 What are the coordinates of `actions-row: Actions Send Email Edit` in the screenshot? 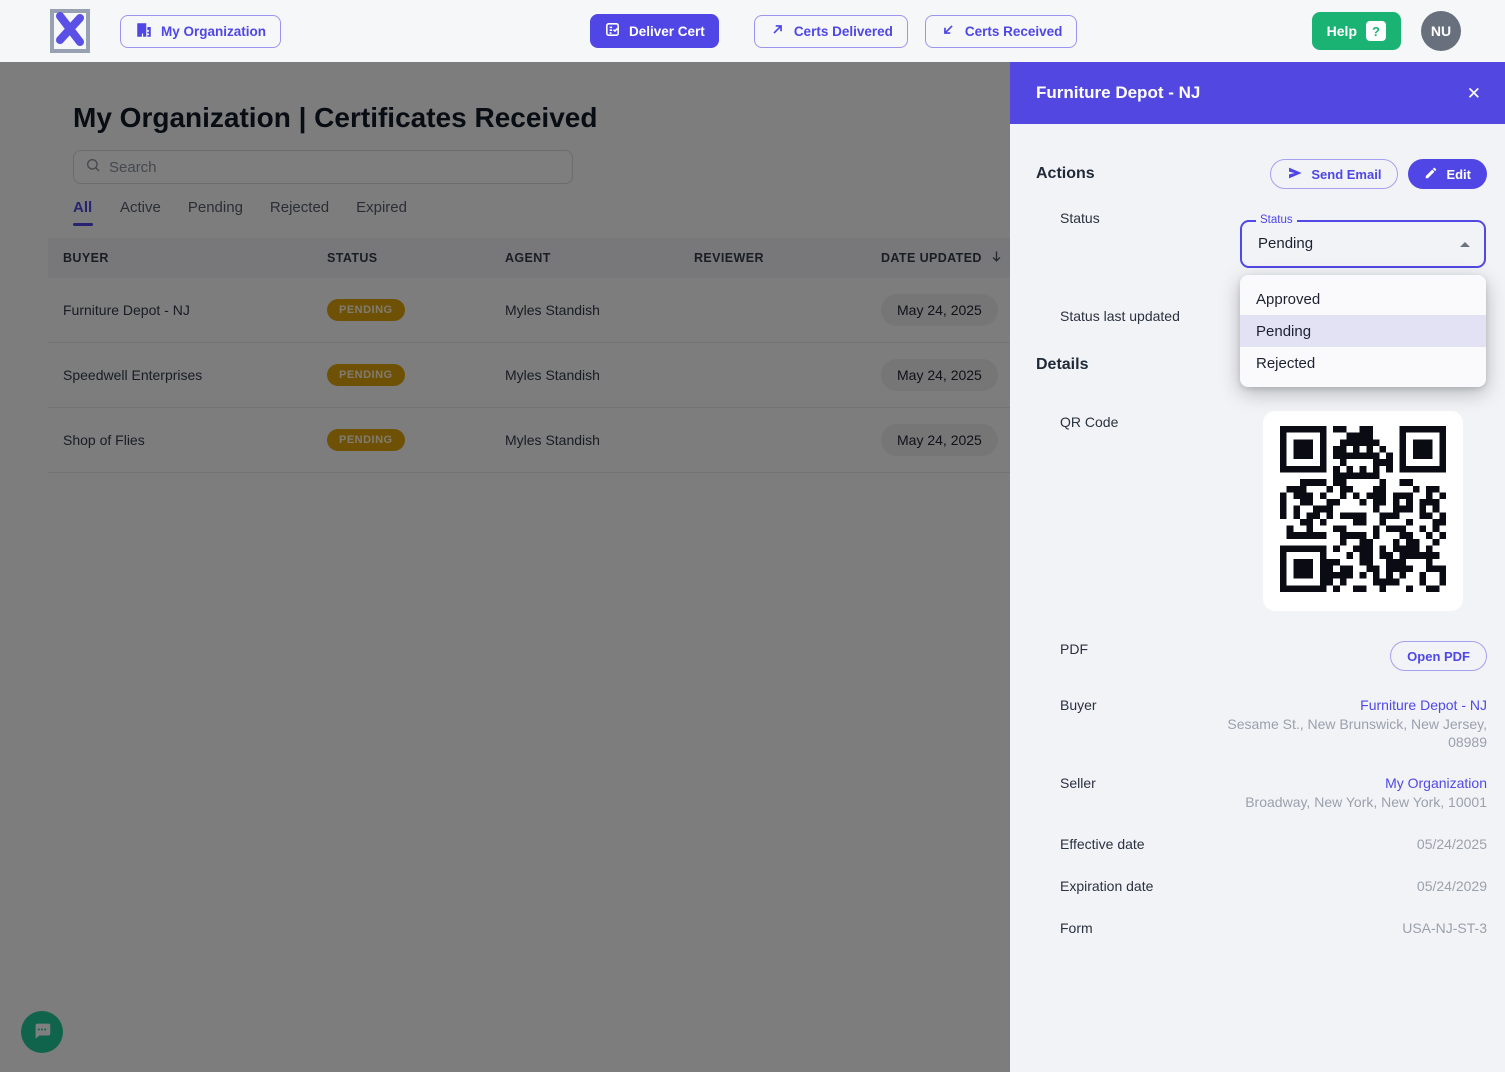 It's located at (1261, 174).